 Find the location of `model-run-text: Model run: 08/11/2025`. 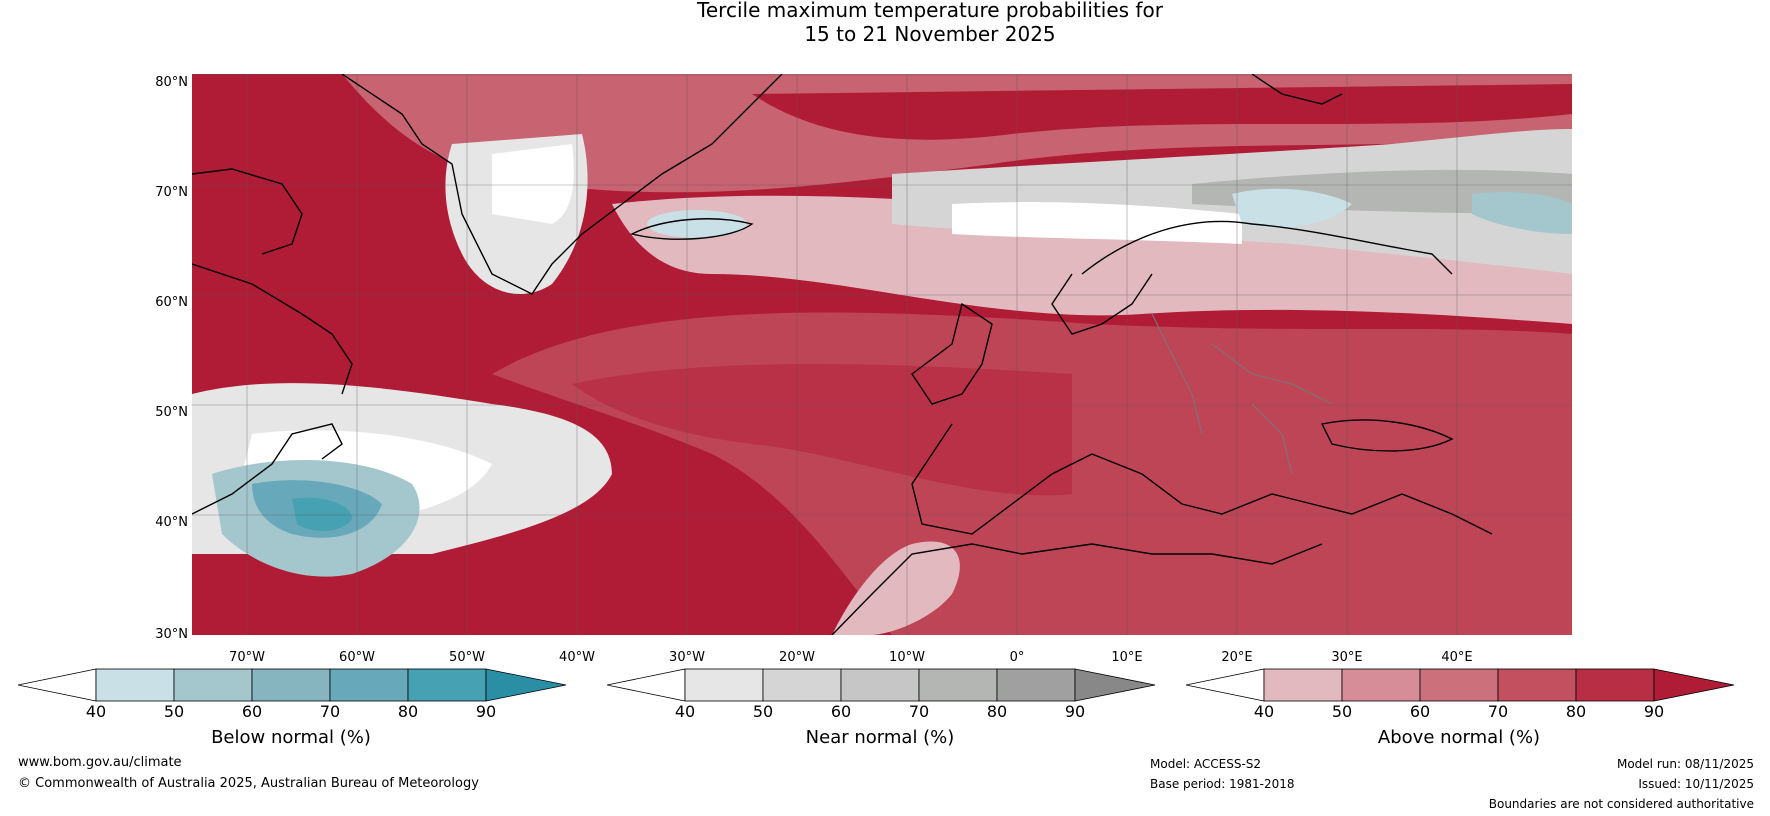

model-run-text: Model run: 08/11/2025 is located at coordinates (1685, 764).